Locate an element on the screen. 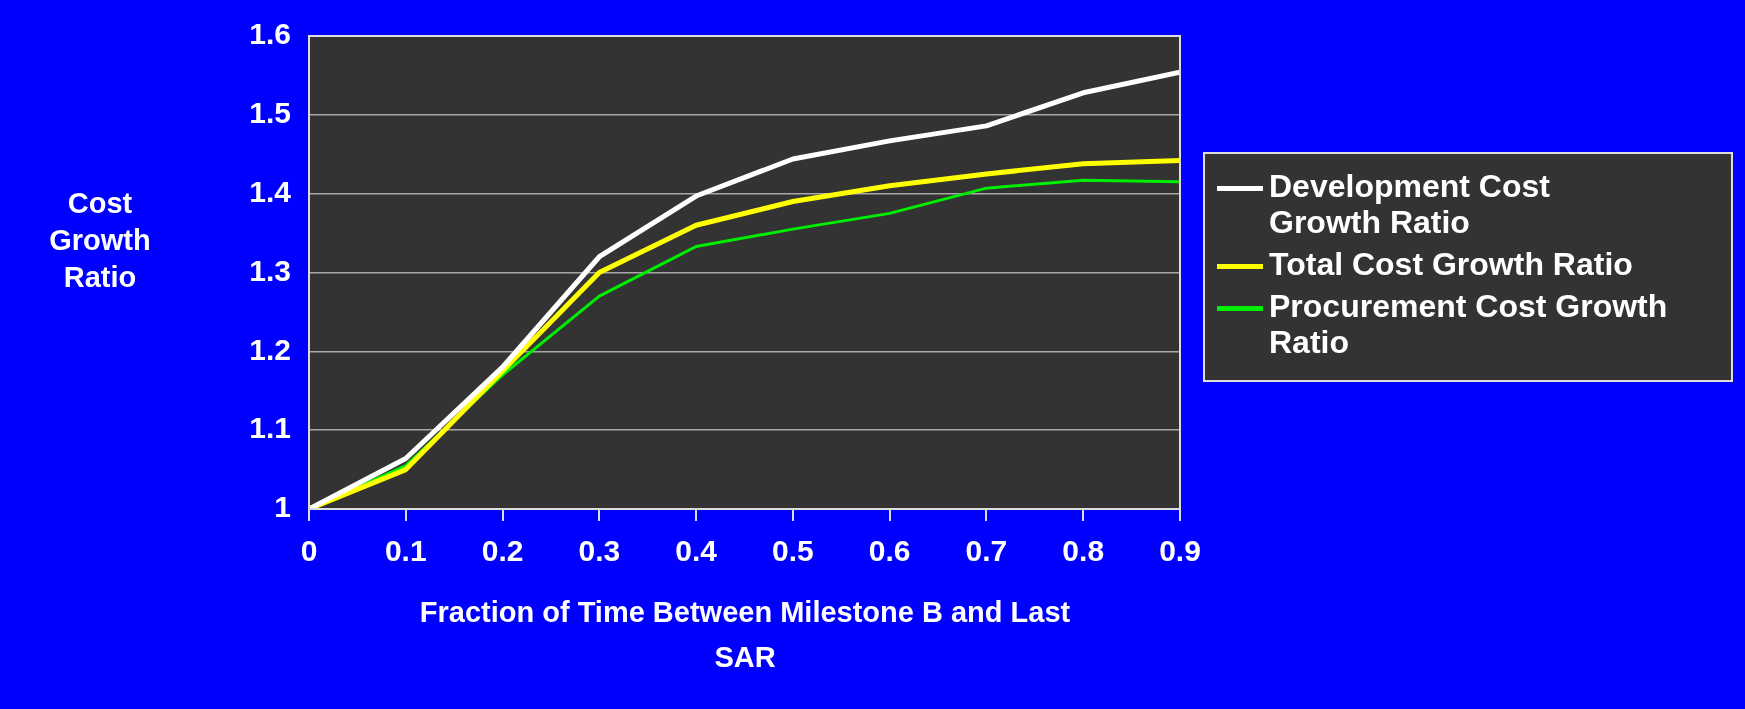 The width and height of the screenshot is (1745, 709). x-axis-title: Fraction of Time Between Milestone B and Last SAR is located at coordinates (745, 635).